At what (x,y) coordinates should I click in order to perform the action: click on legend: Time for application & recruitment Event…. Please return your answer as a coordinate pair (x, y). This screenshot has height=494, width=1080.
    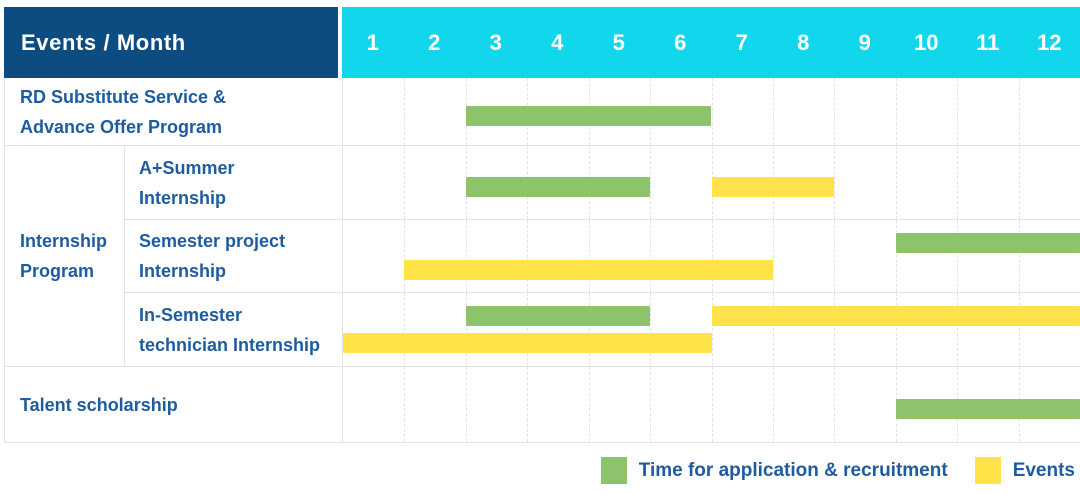
    Looking at the image, I should click on (837, 470).